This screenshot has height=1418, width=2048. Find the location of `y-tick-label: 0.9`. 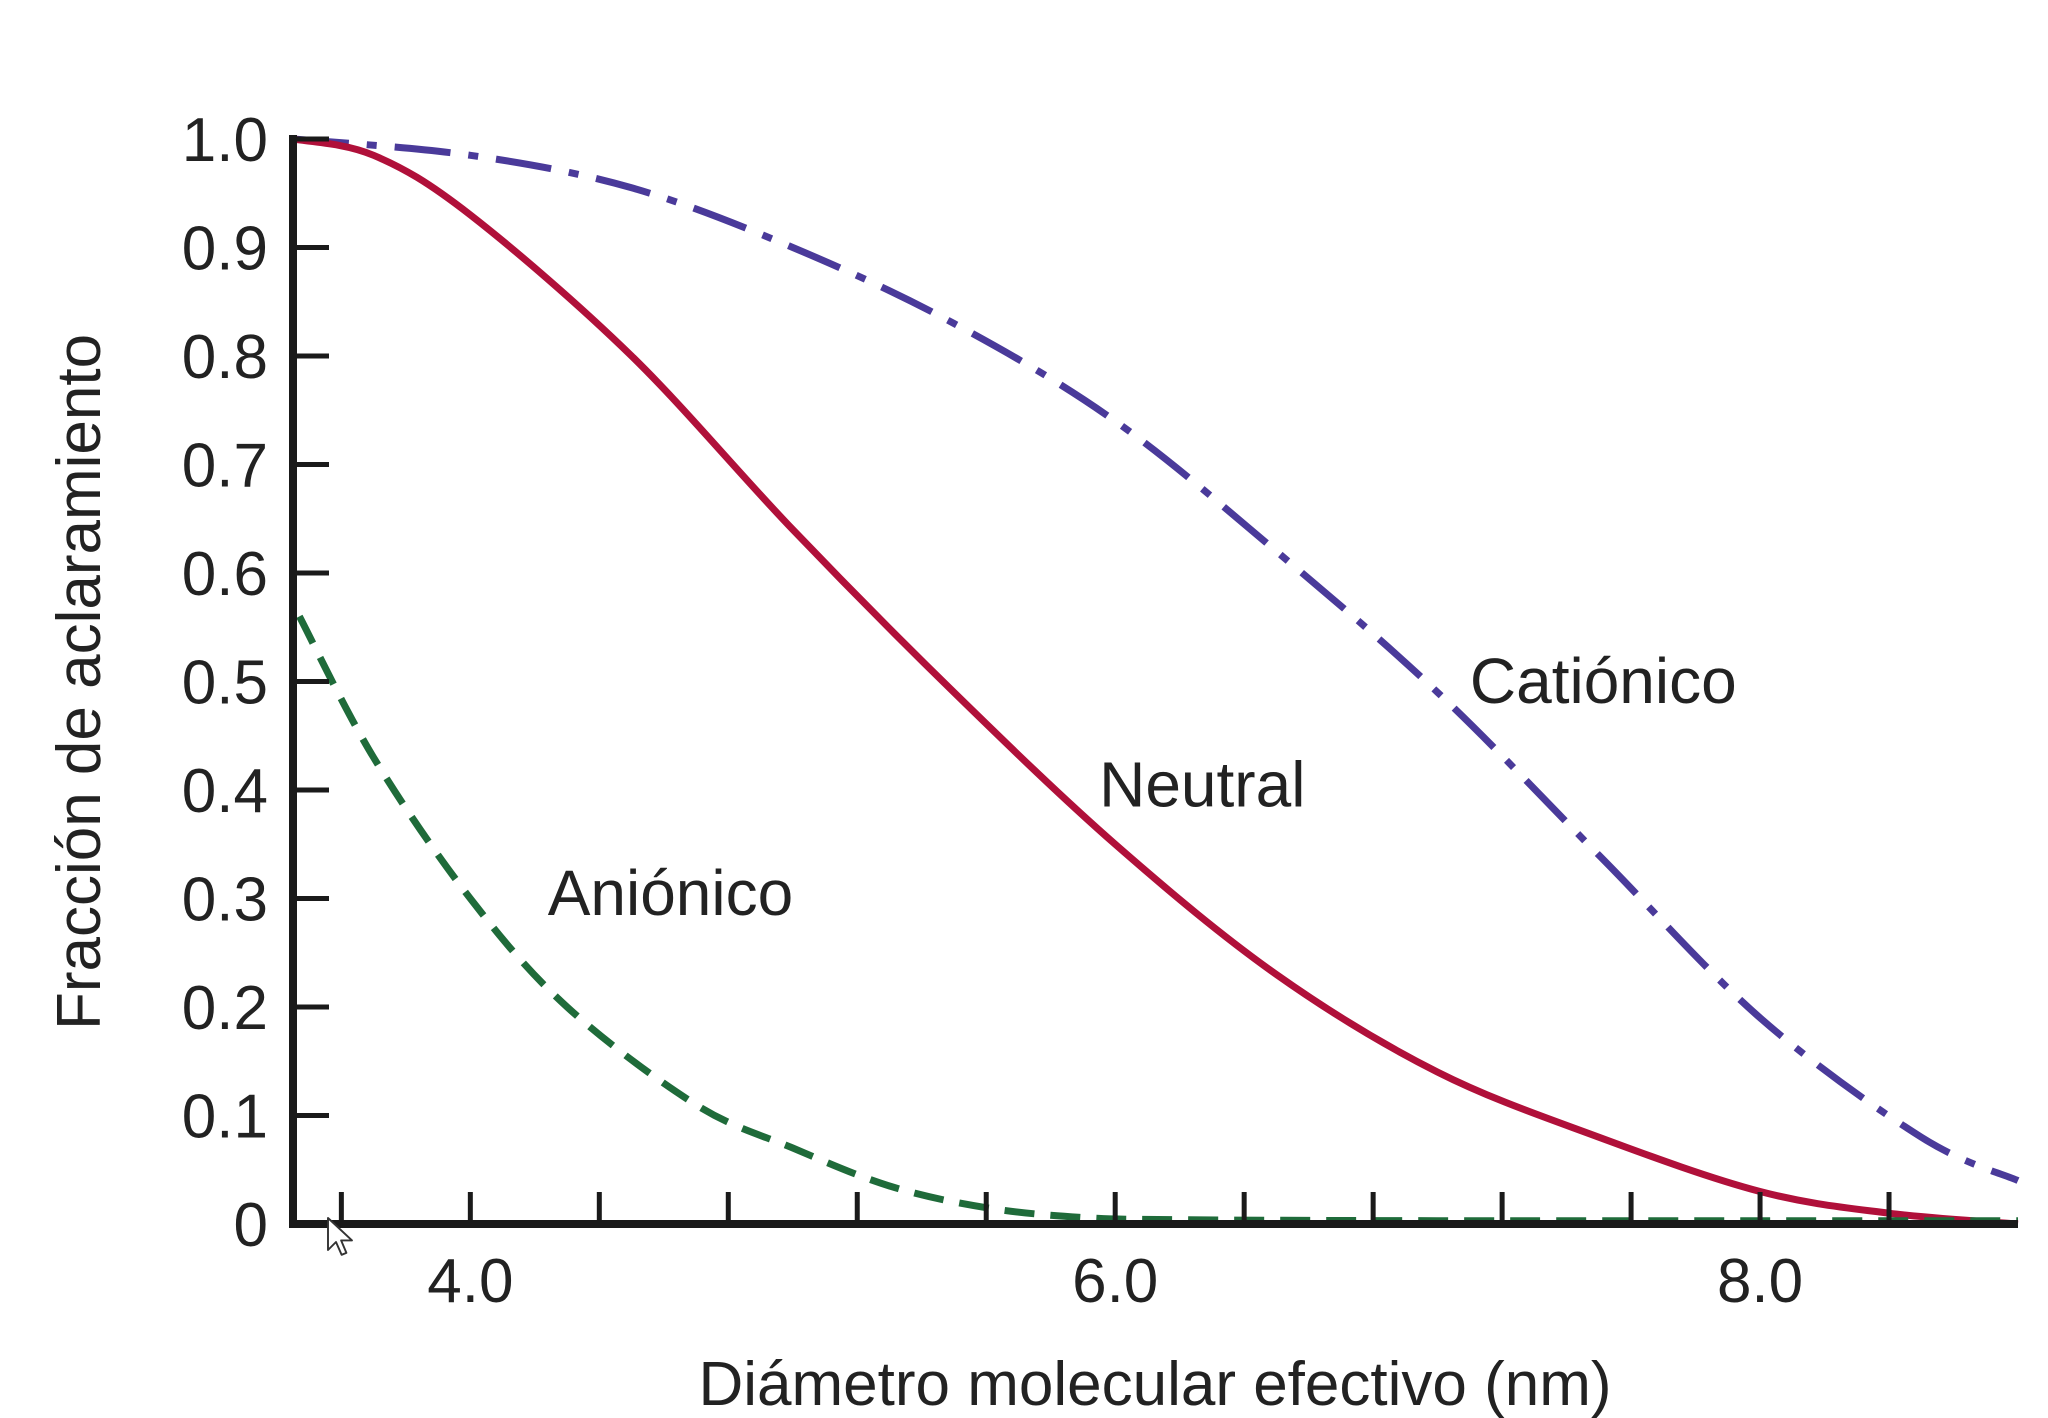

y-tick-label: 0.9 is located at coordinates (225, 249).